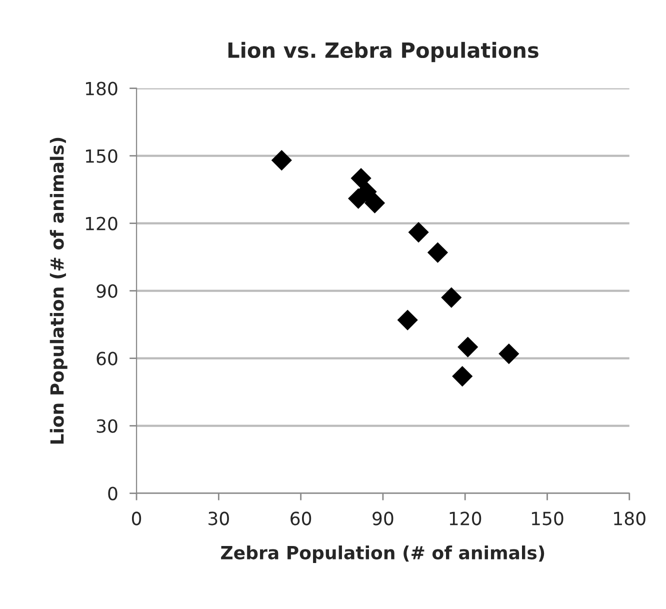 Image resolution: width=666 pixels, height=609 pixels. Describe the element at coordinates (107, 426) in the screenshot. I see `y-tick-label: 30` at that location.